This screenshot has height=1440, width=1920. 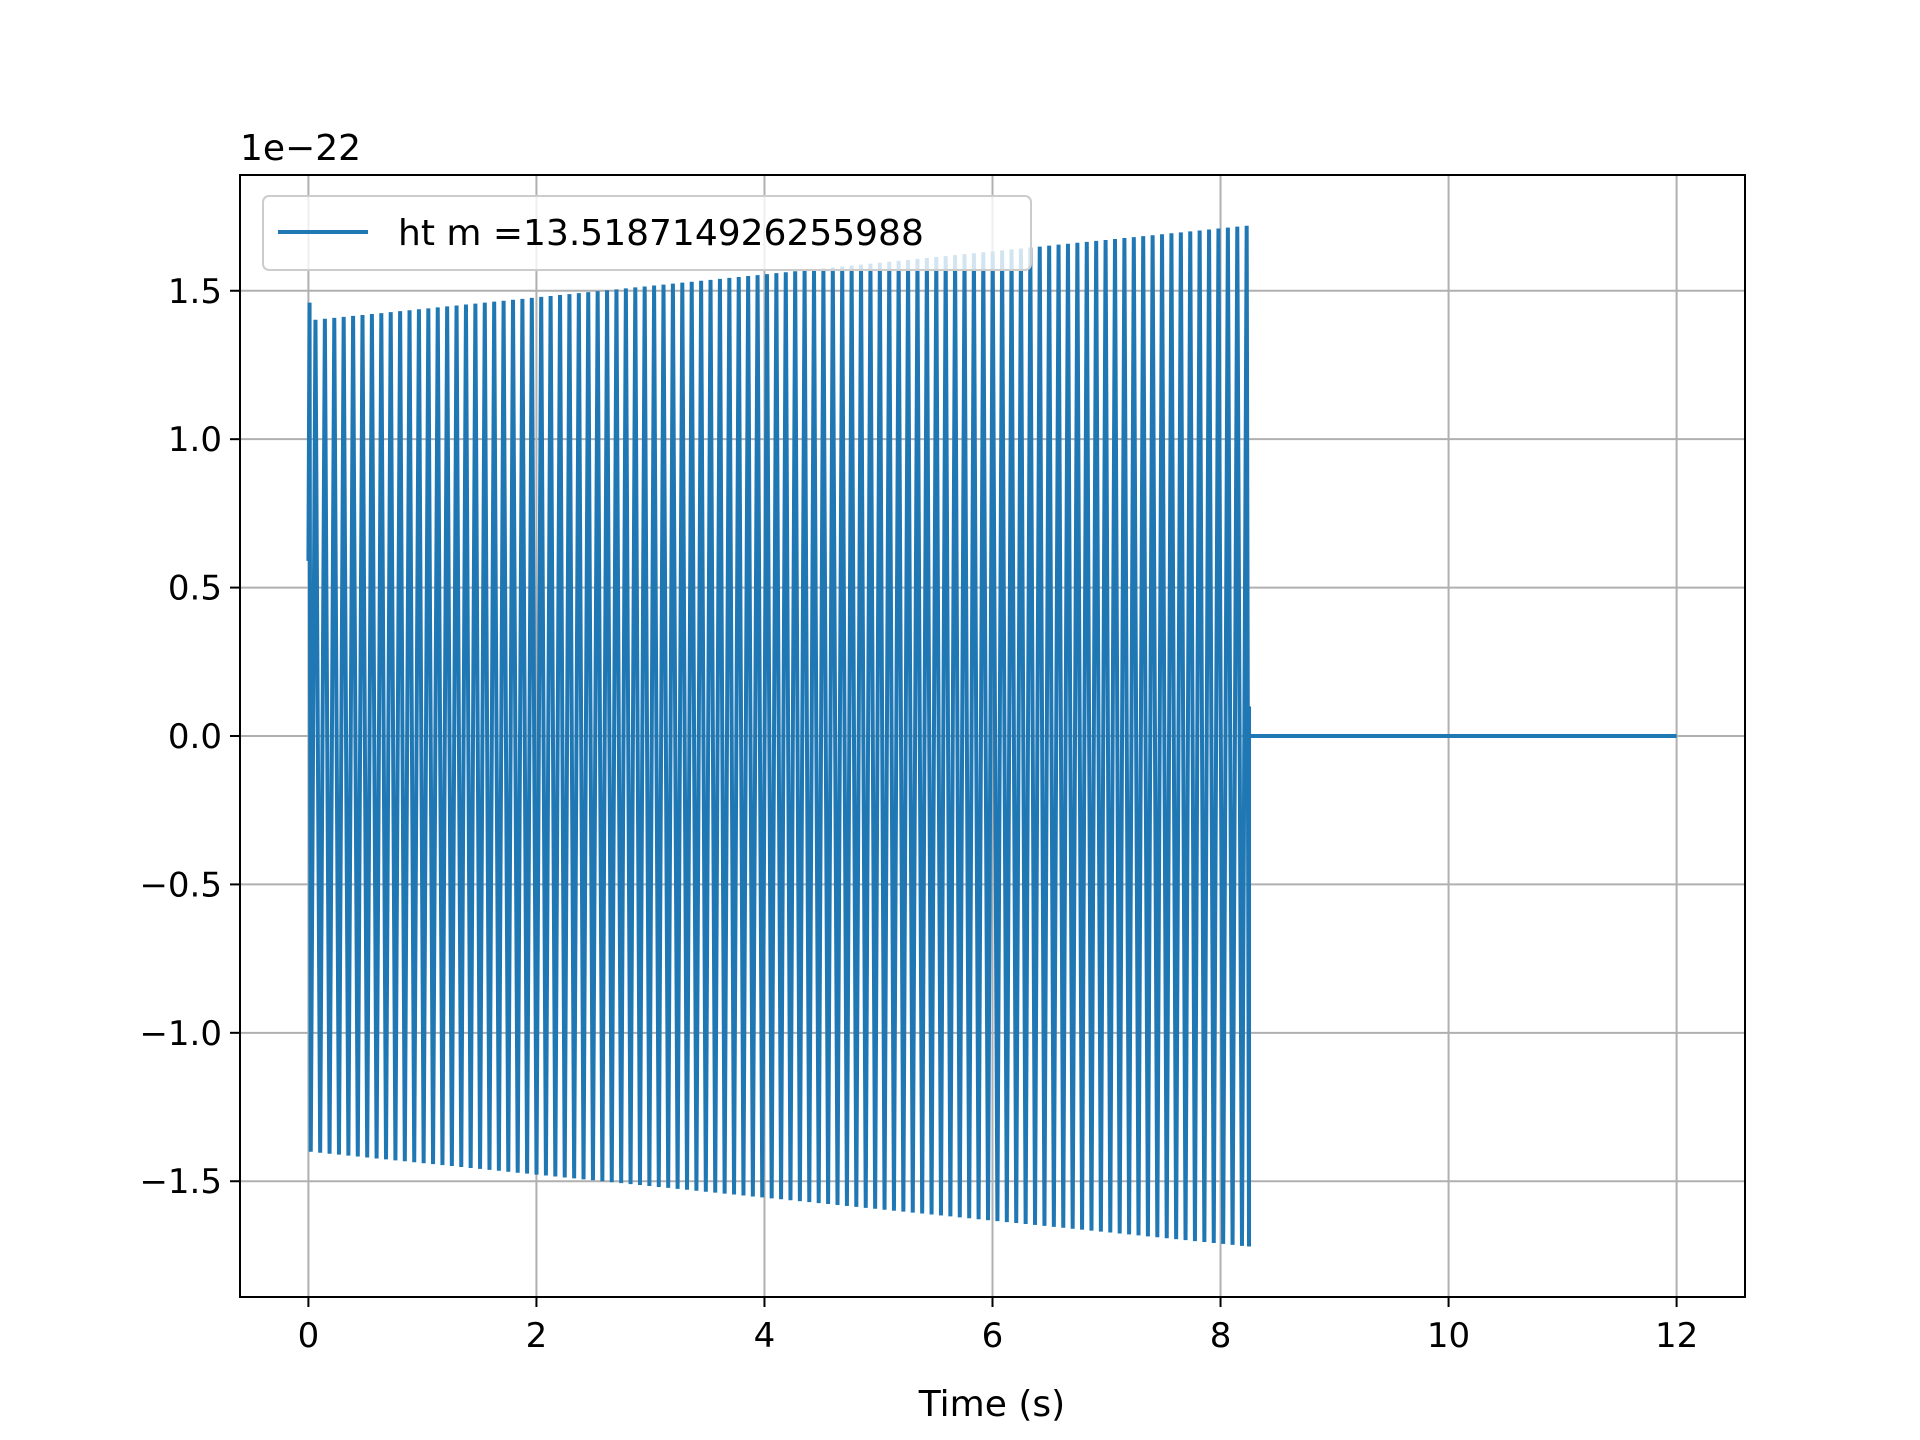 What do you see at coordinates (1221, 1336) in the screenshot?
I see `x-tick-label: 8` at bounding box center [1221, 1336].